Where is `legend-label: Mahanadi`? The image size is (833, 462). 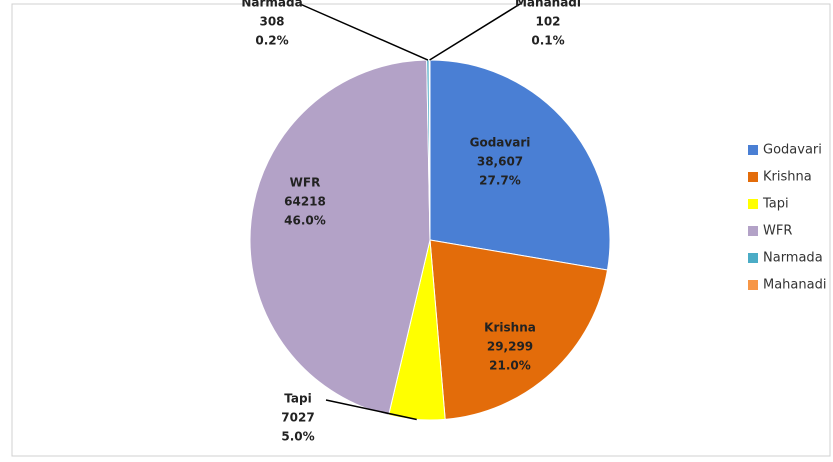
legend-label: Mahanadi is located at coordinates (794, 285).